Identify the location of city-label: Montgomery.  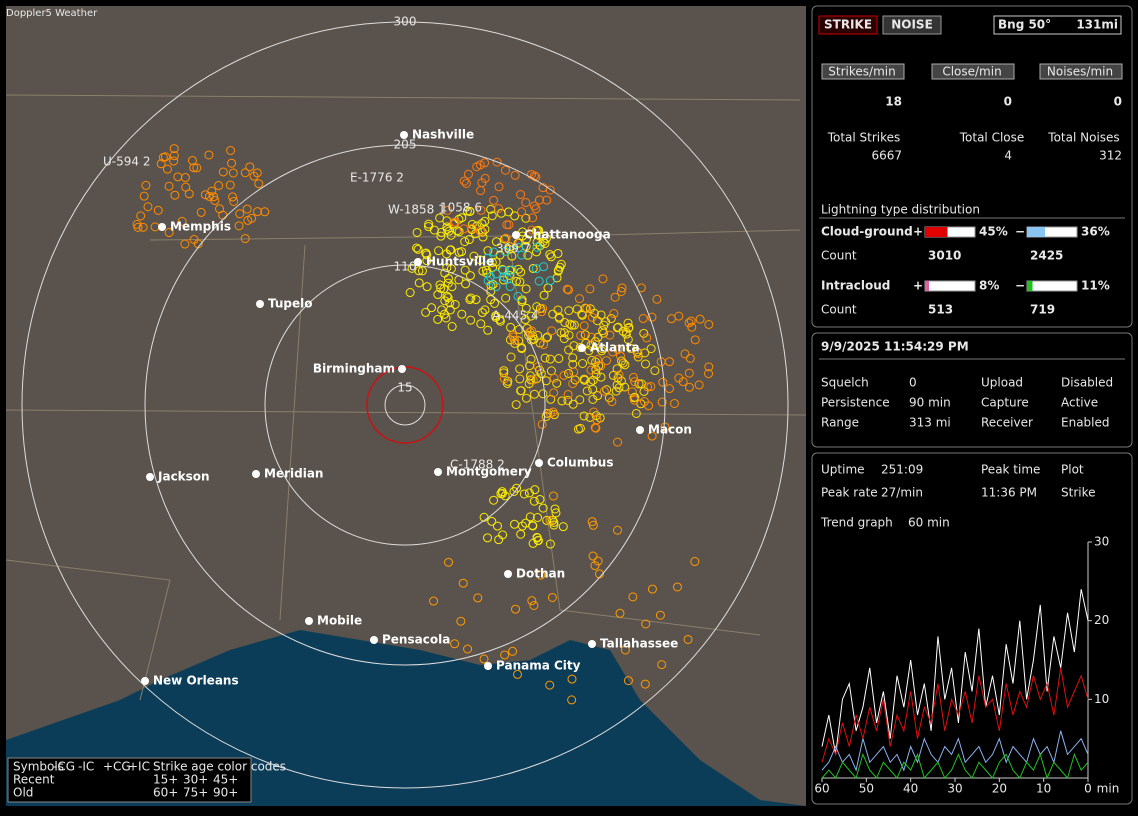
(489, 472).